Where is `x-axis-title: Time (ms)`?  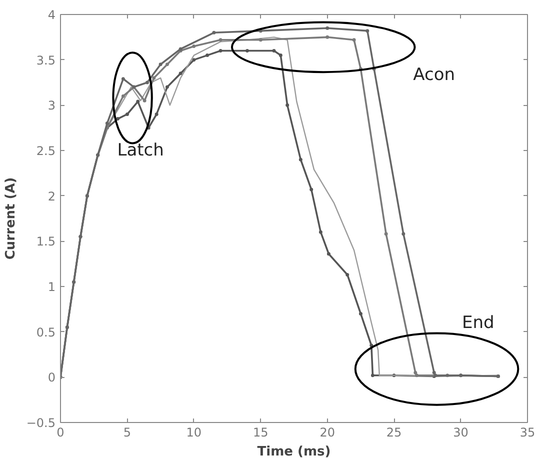 x-axis-title: Time (ms) is located at coordinates (294, 452).